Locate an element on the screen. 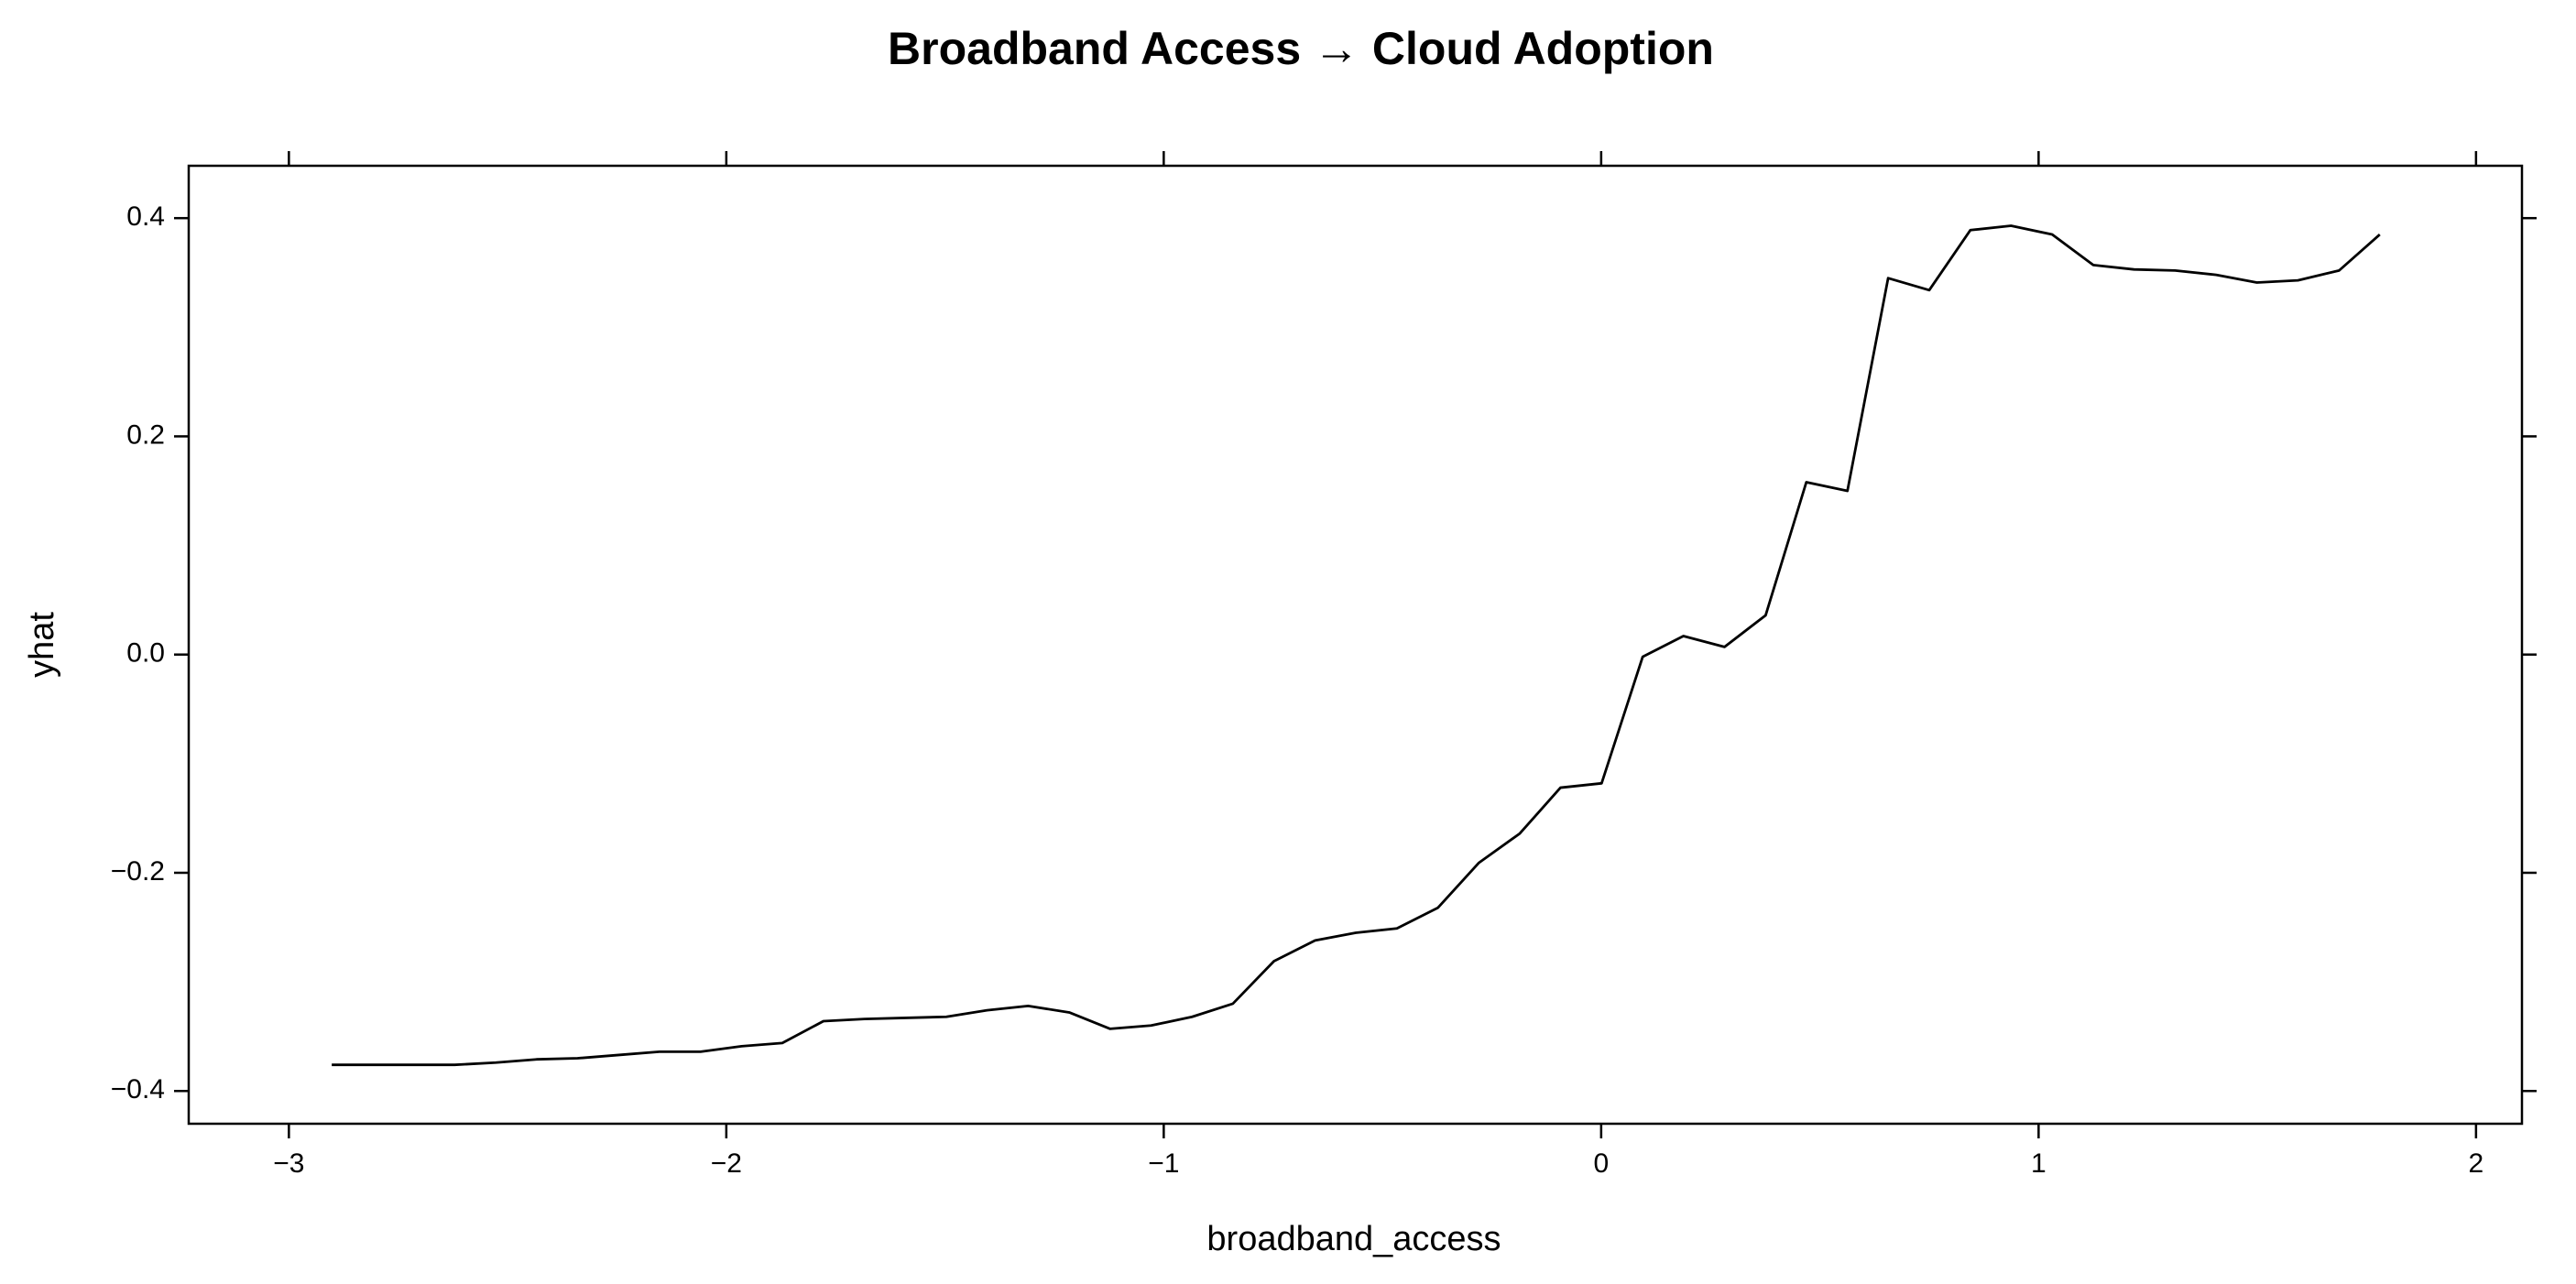 The height and width of the screenshot is (1284, 2576). y-axis-label: yhat is located at coordinates (42, 645).